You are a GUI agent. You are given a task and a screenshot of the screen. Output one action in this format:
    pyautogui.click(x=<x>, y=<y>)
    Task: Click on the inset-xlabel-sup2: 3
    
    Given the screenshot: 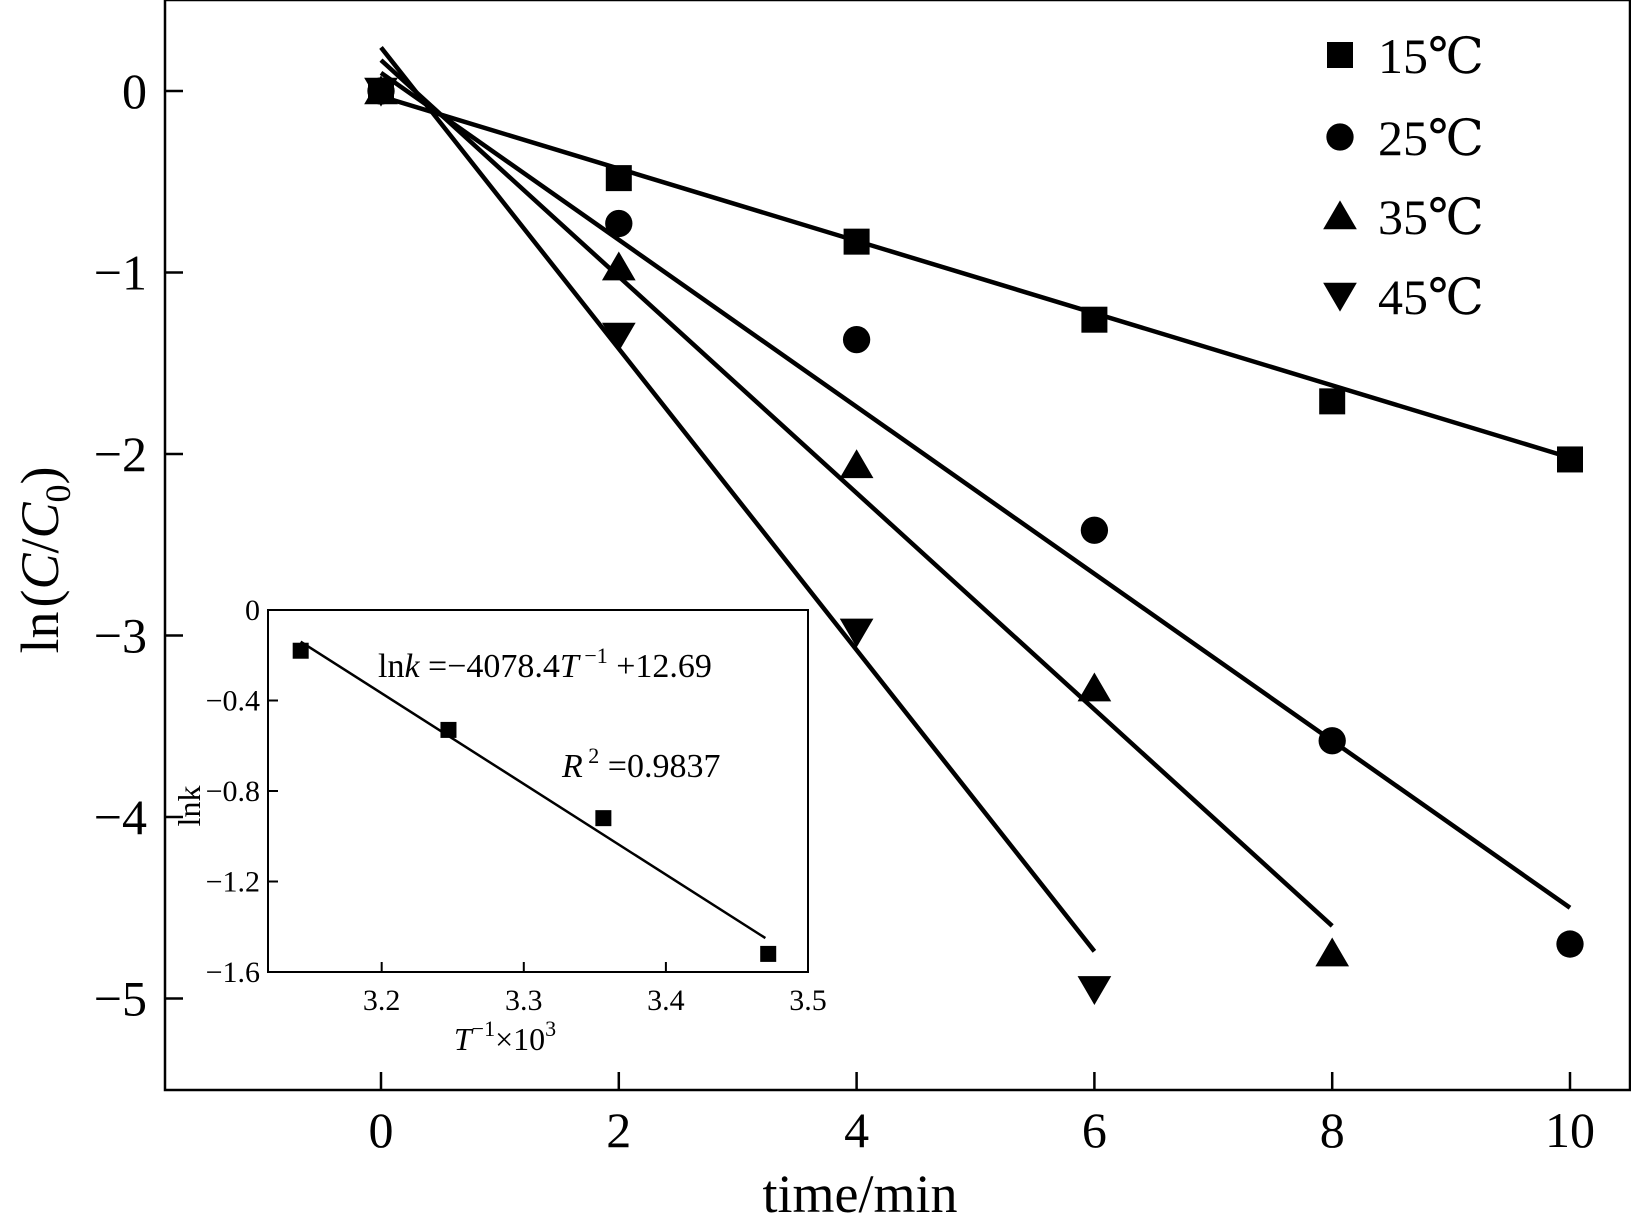 What is the action you would take?
    pyautogui.click(x=550, y=1028)
    